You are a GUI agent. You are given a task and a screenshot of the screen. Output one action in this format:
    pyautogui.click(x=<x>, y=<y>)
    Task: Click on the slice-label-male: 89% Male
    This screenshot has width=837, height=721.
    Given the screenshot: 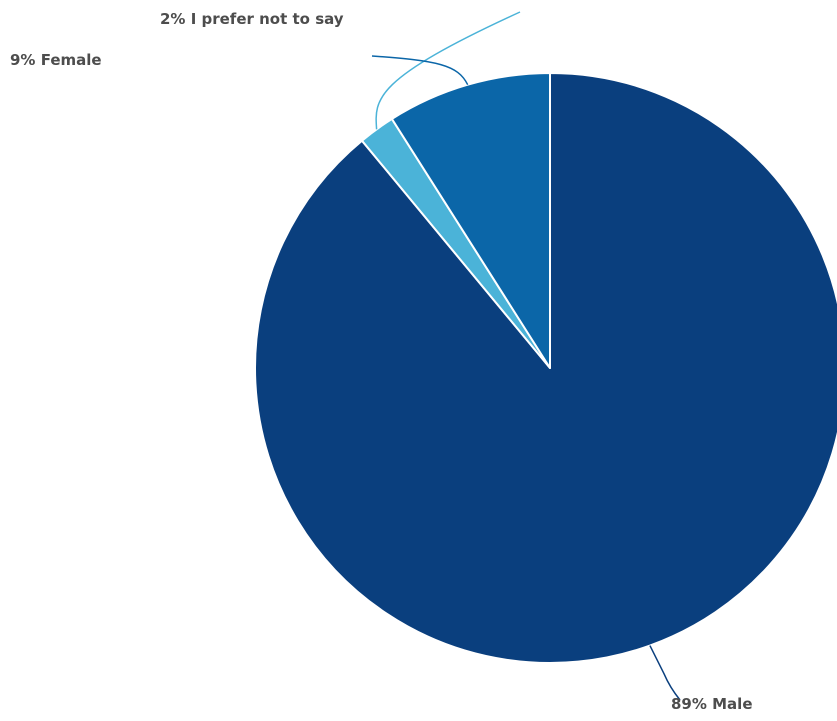 What is the action you would take?
    pyautogui.click(x=712, y=704)
    